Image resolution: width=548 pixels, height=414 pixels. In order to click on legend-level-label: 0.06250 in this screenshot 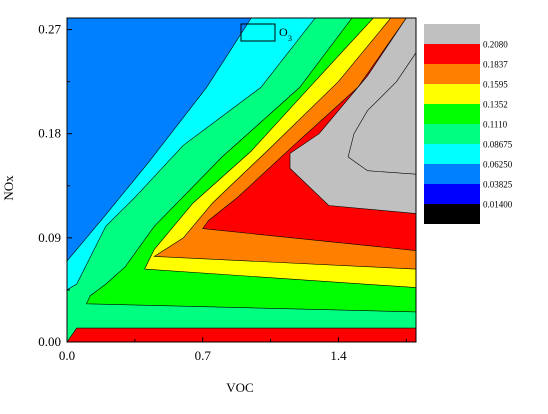, I will do `click(498, 165)`.